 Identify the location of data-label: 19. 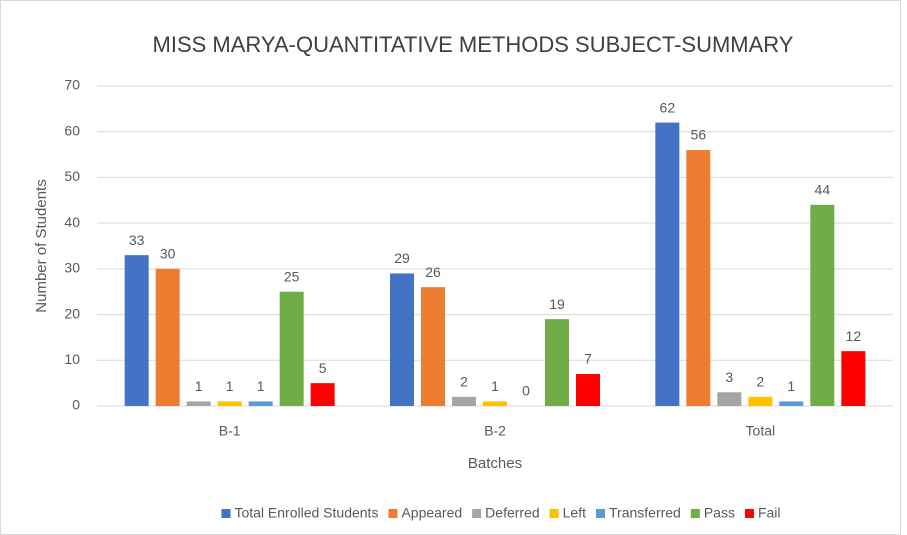
(557, 304).